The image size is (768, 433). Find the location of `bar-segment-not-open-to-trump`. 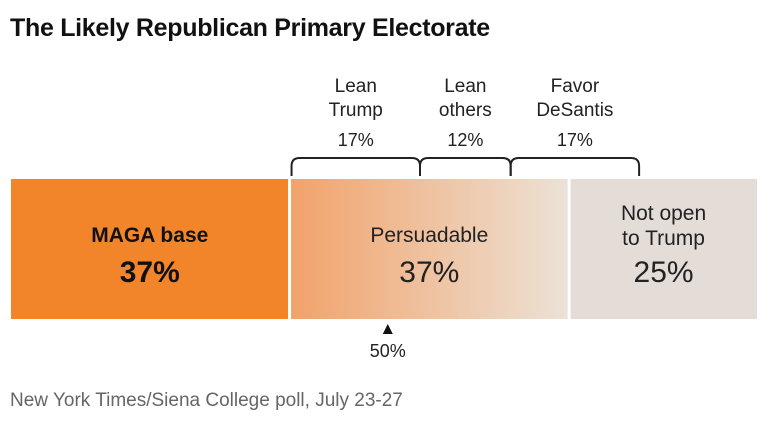

bar-segment-not-open-to-trump is located at coordinates (663, 249).